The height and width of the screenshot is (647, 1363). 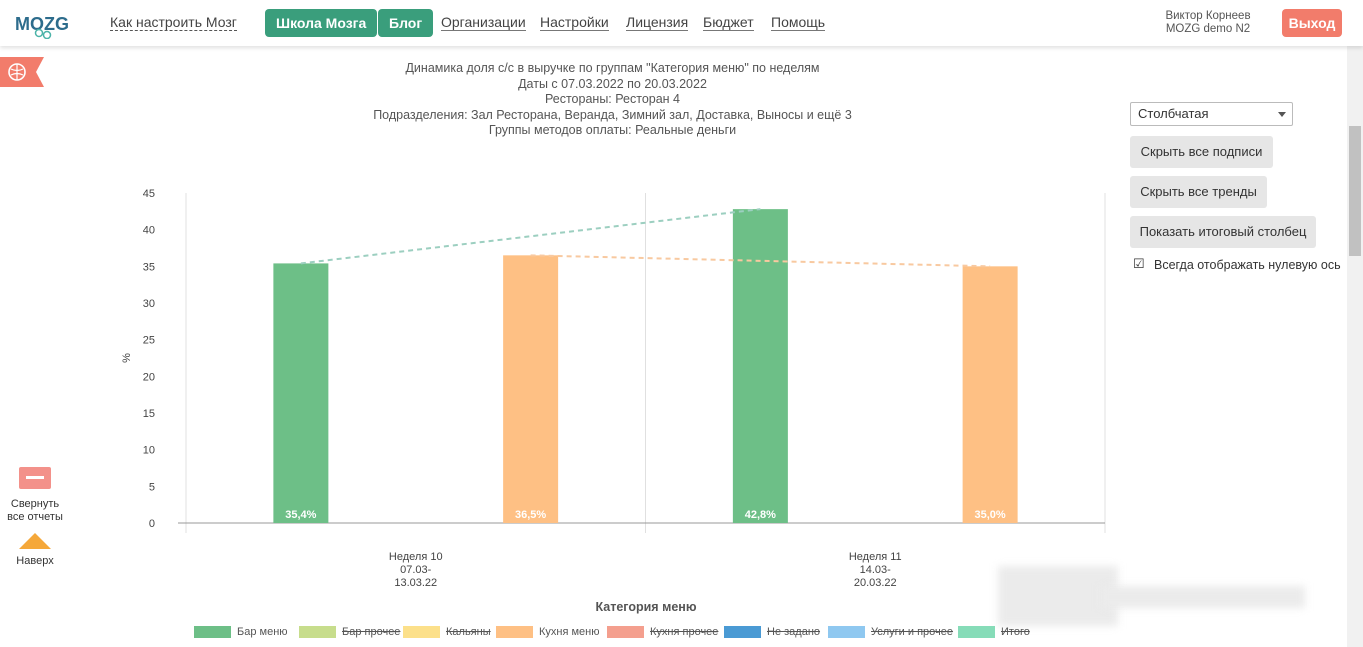 I want to click on chart-type-select: Столбчатая, so click(x=1211, y=114).